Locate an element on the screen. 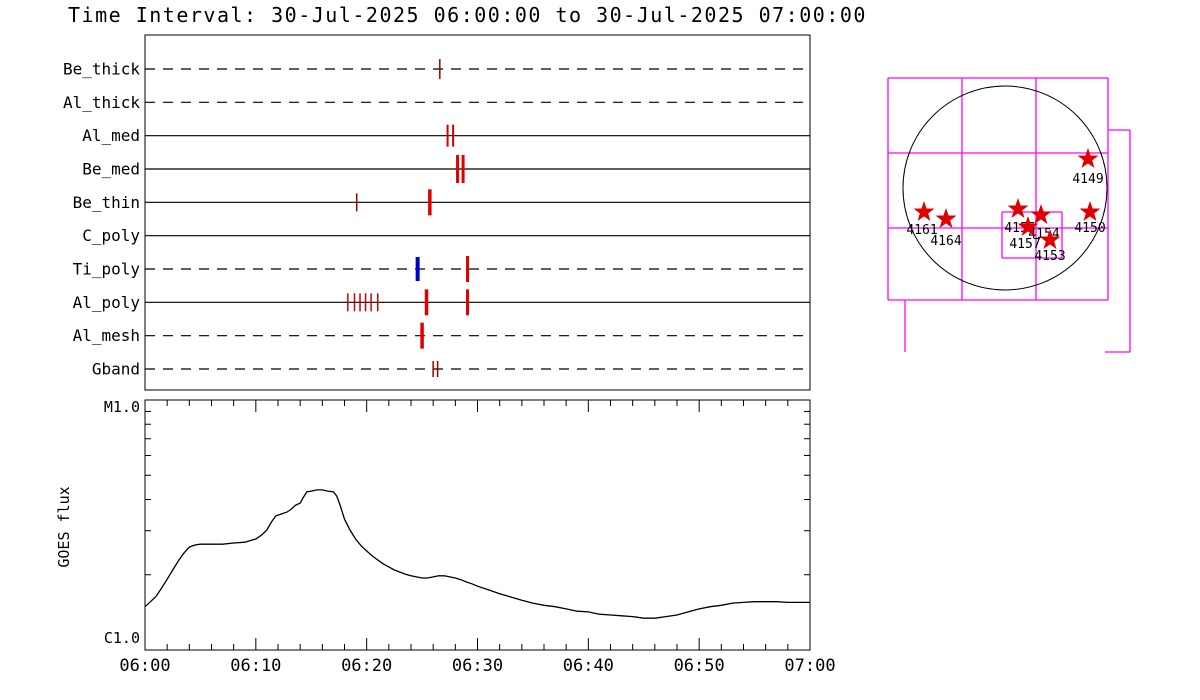 The image size is (1200, 700). x-tick-label: 07:00 is located at coordinates (809, 666).